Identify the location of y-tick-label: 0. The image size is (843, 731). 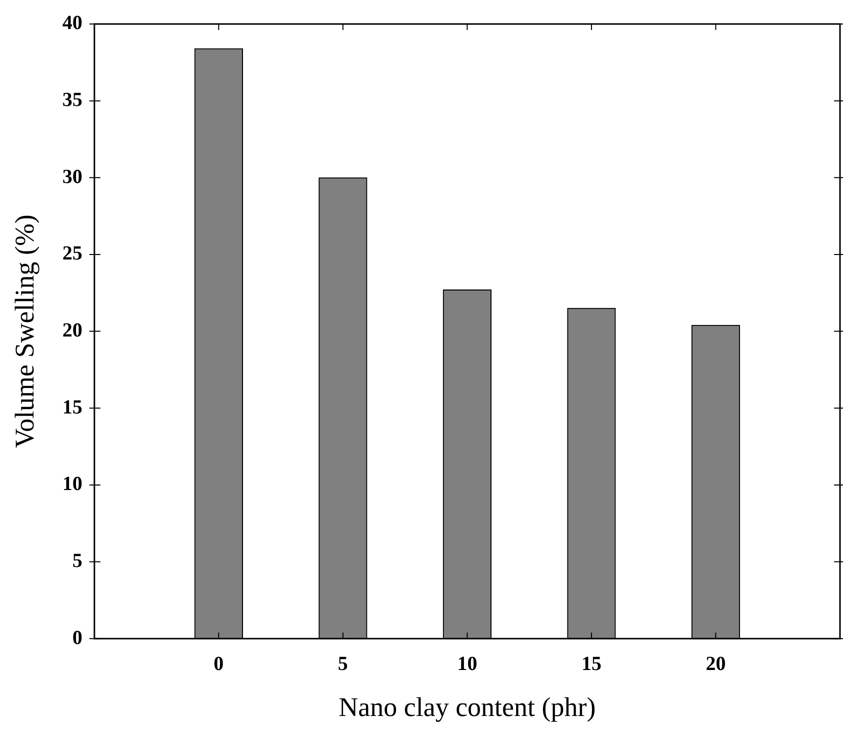
(77, 637).